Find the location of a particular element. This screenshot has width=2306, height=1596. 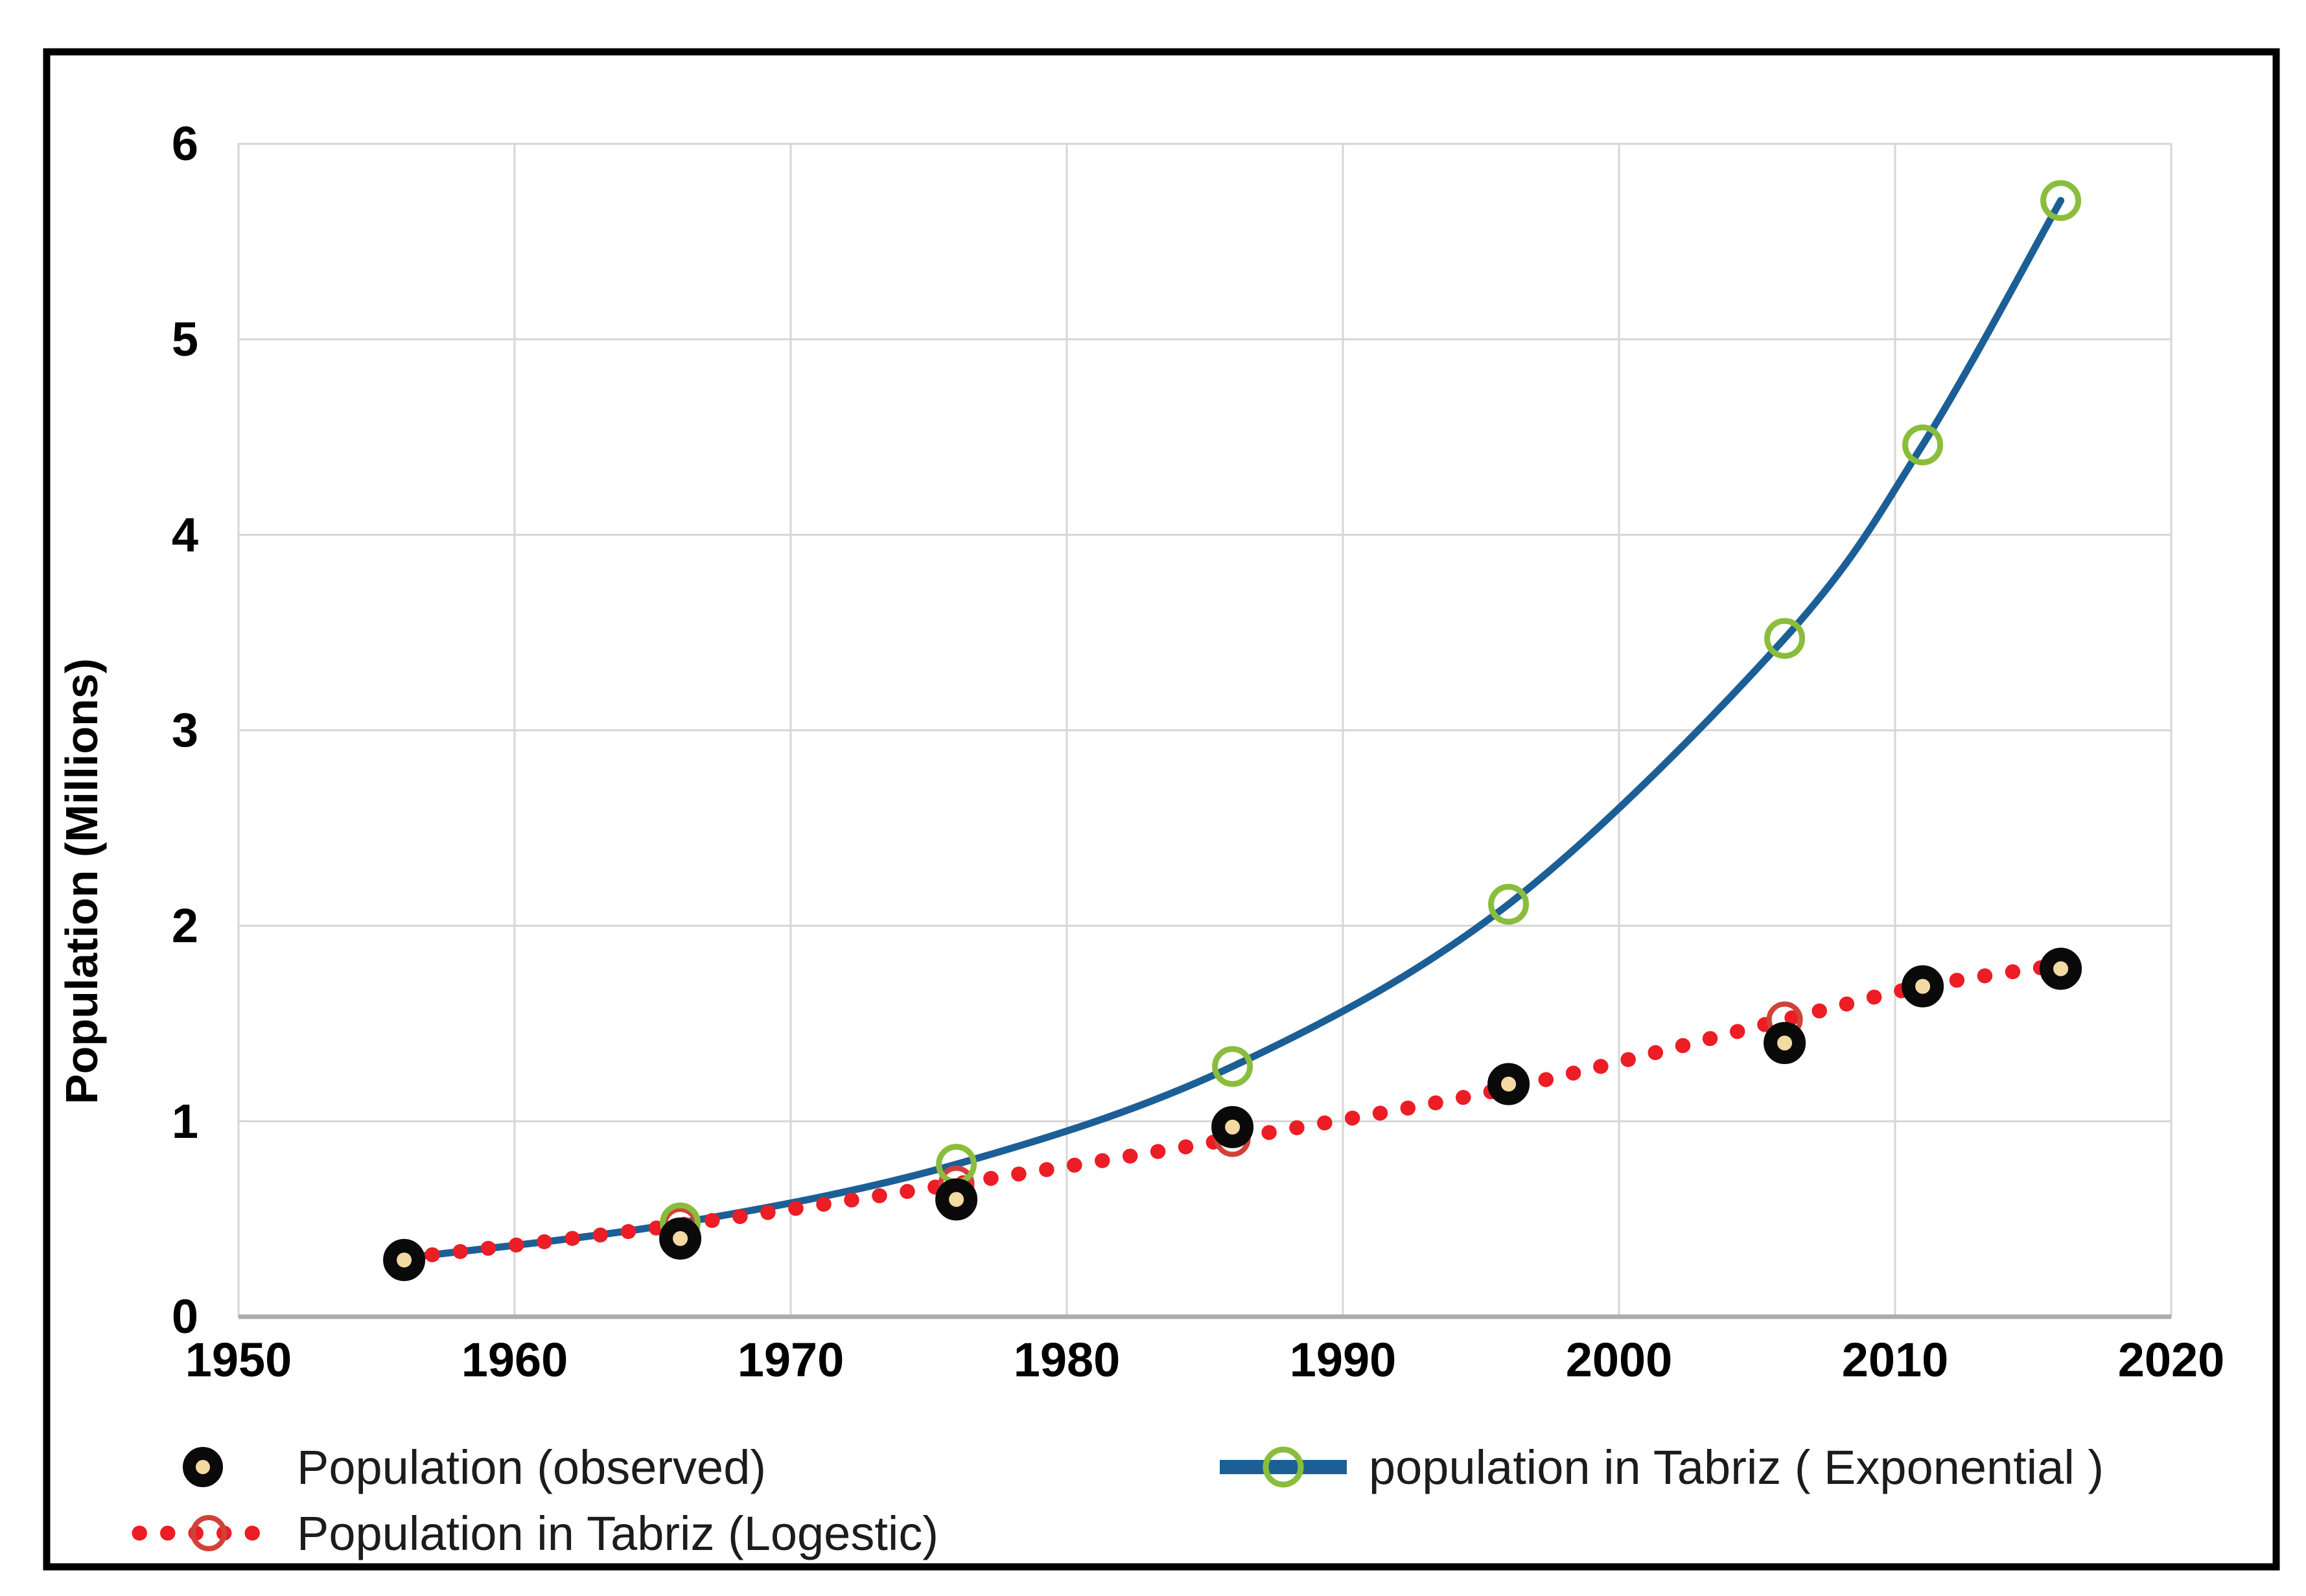

legend-item-observed: Population (observed) is located at coordinates (474, 1467).